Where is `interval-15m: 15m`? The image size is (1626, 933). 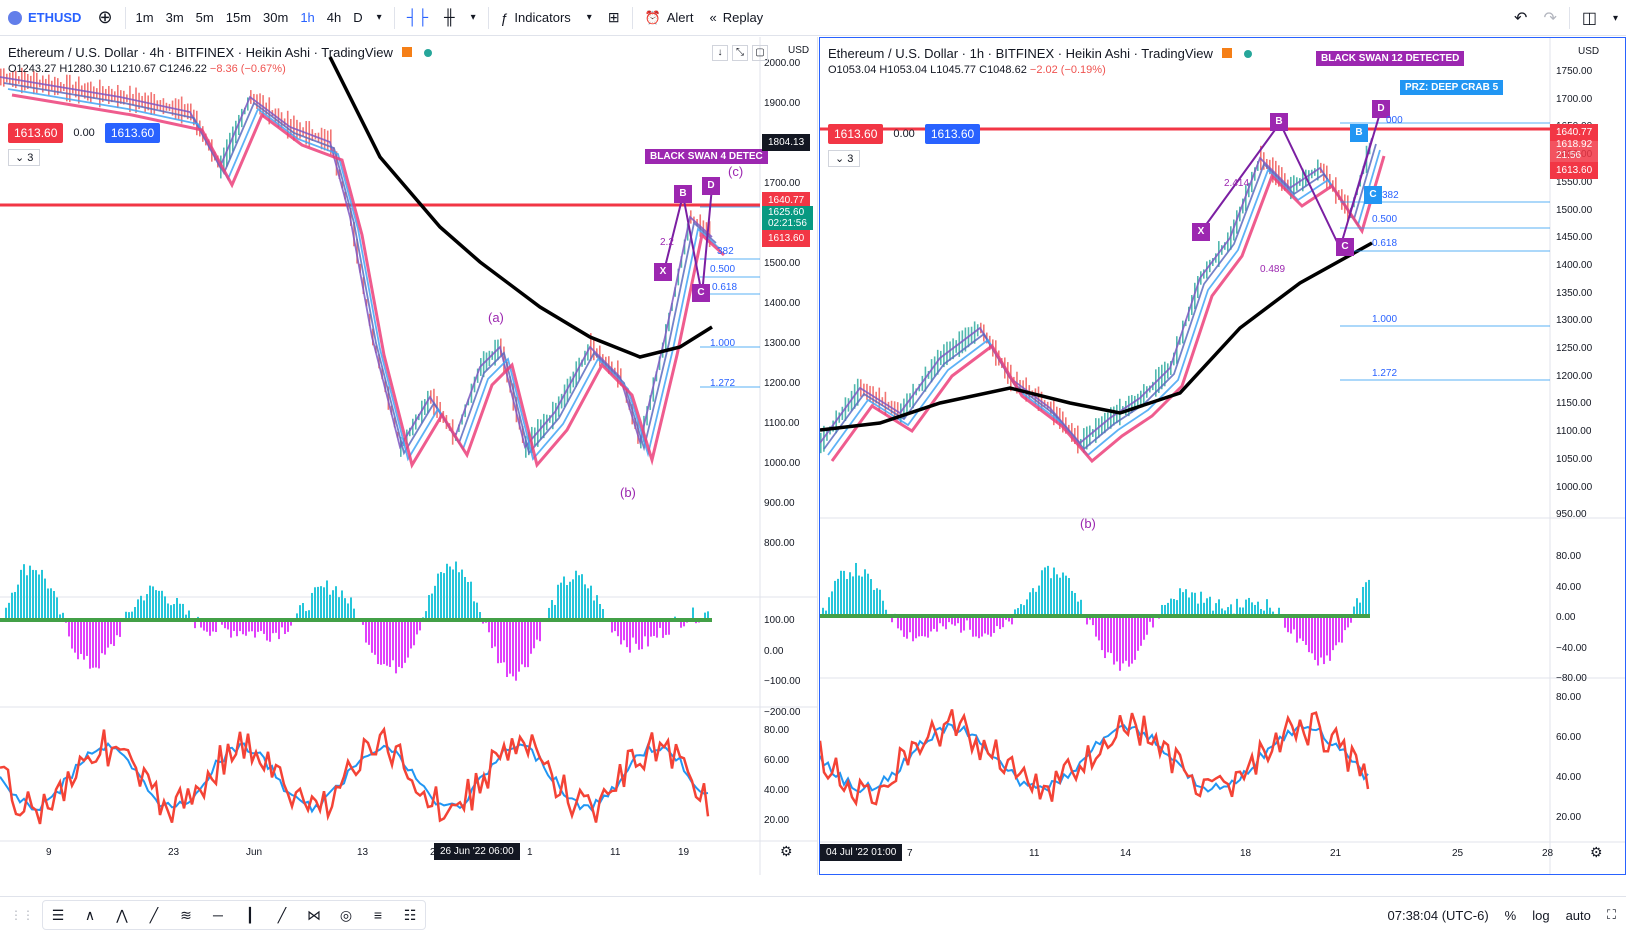 interval-15m: 15m is located at coordinates (238, 17).